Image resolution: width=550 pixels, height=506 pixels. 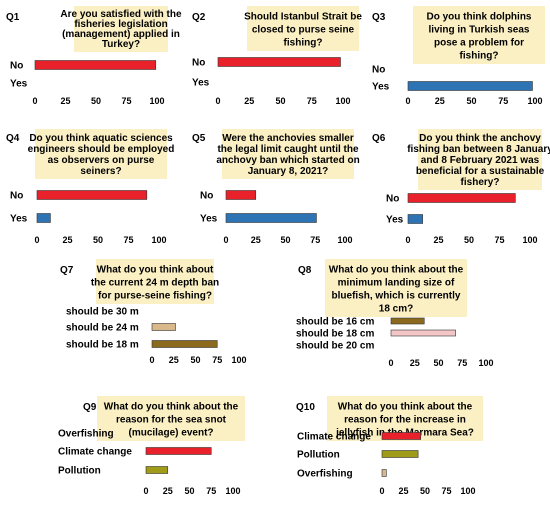 What do you see at coordinates (479, 16) in the screenshot?
I see `question-text-line: Do you think dolphins` at bounding box center [479, 16].